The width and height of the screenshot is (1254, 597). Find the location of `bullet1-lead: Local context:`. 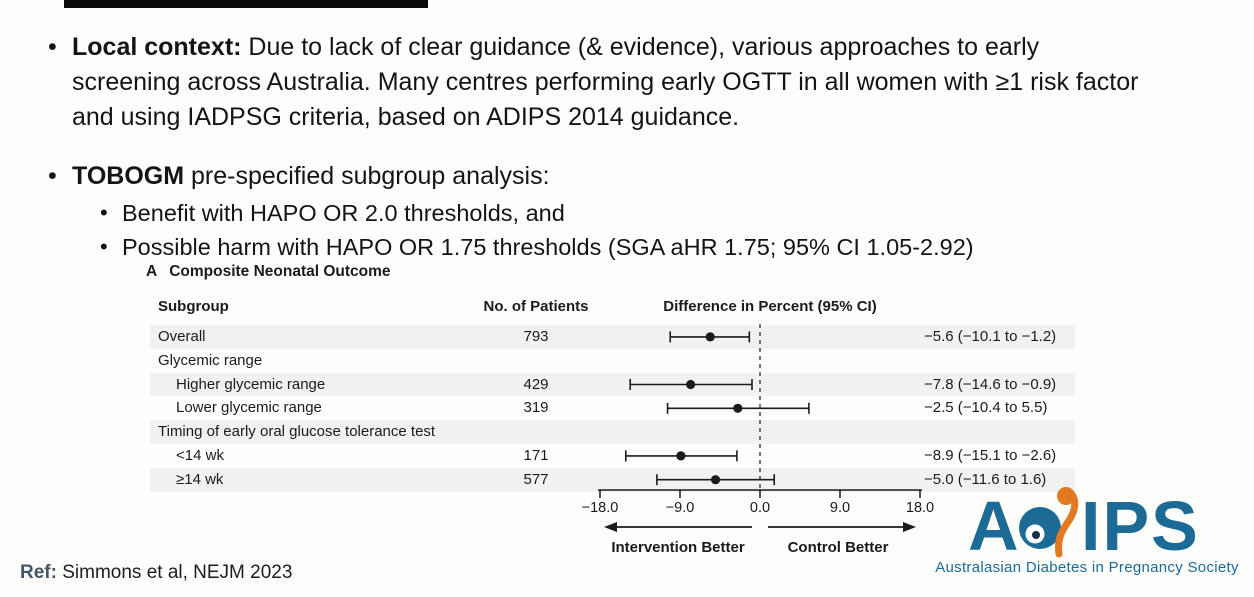

bullet1-lead: Local context: is located at coordinates (157, 47).